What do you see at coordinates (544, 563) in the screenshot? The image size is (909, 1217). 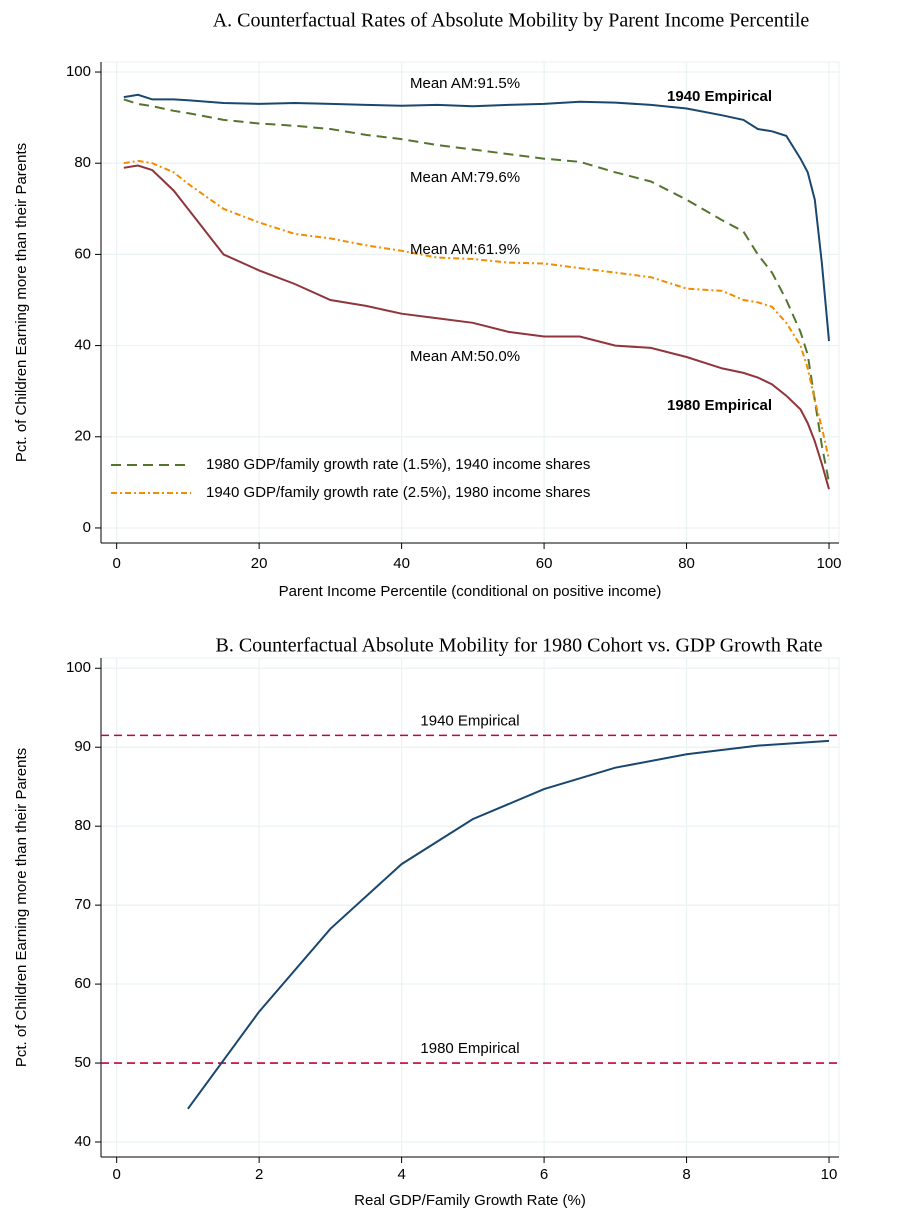 I see `x-tick-label: 60` at bounding box center [544, 563].